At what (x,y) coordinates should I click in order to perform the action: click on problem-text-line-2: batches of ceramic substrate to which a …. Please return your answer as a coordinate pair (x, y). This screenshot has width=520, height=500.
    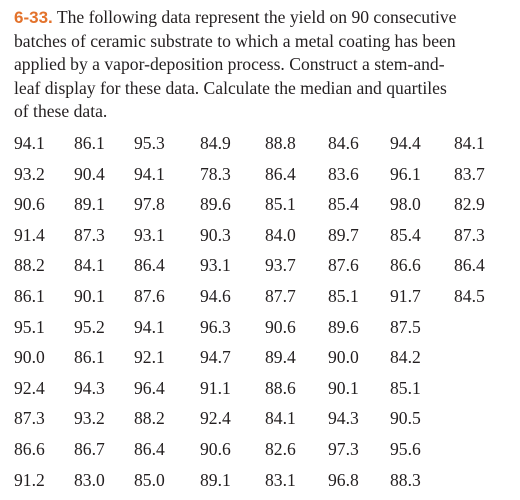
    Looking at the image, I should click on (235, 40).